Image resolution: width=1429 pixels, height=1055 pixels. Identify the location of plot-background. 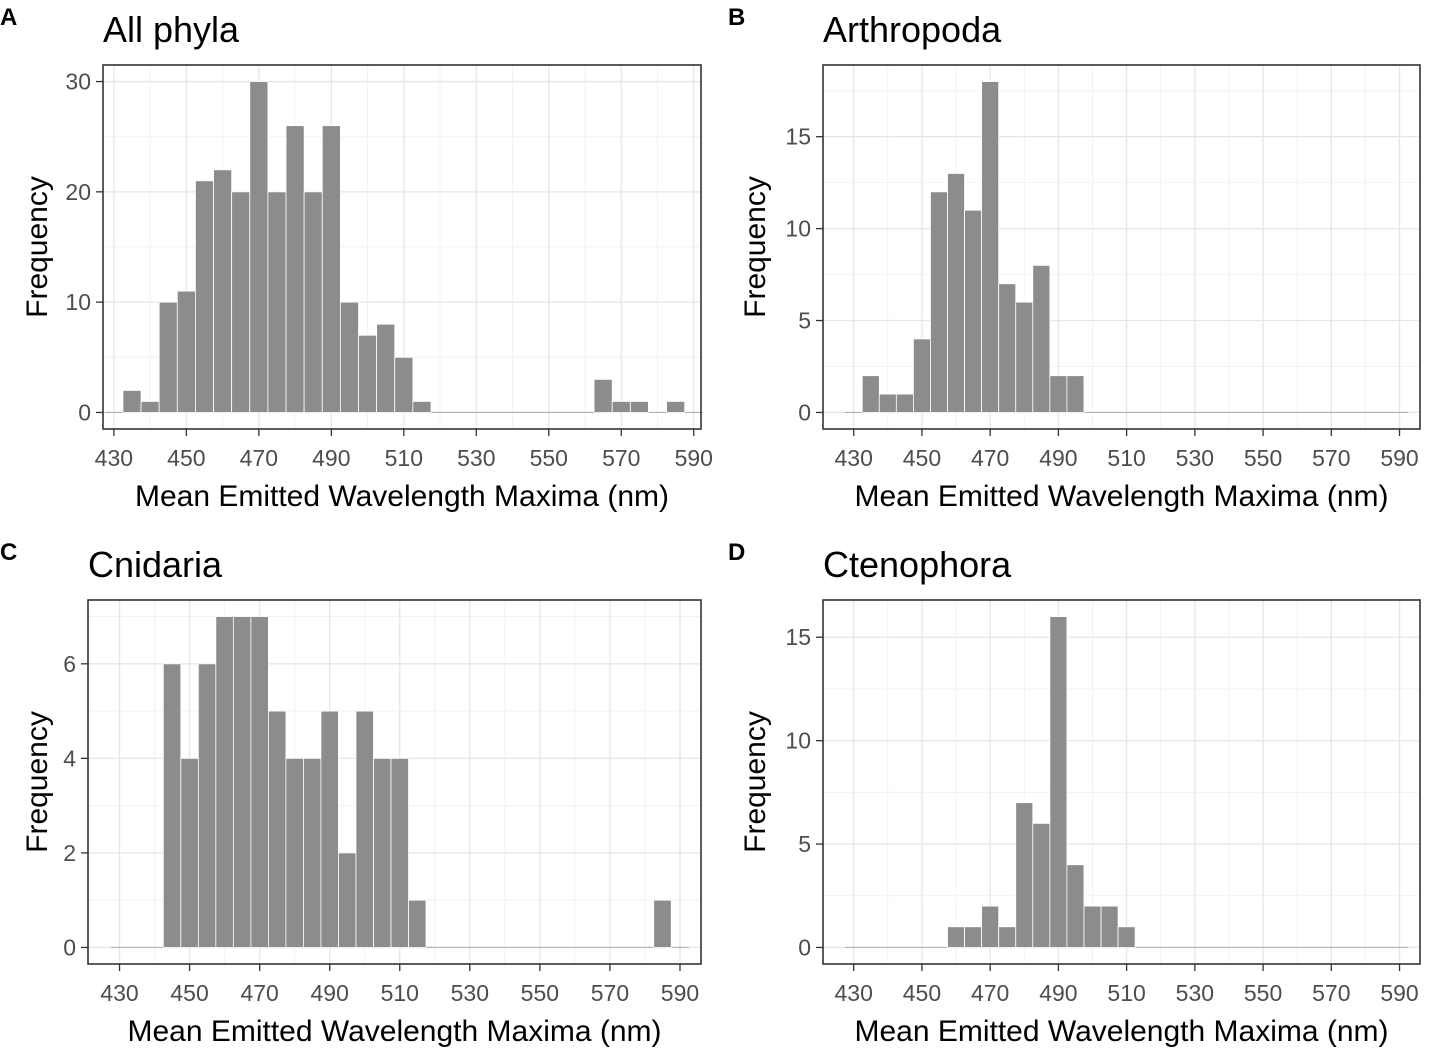
(1121, 247).